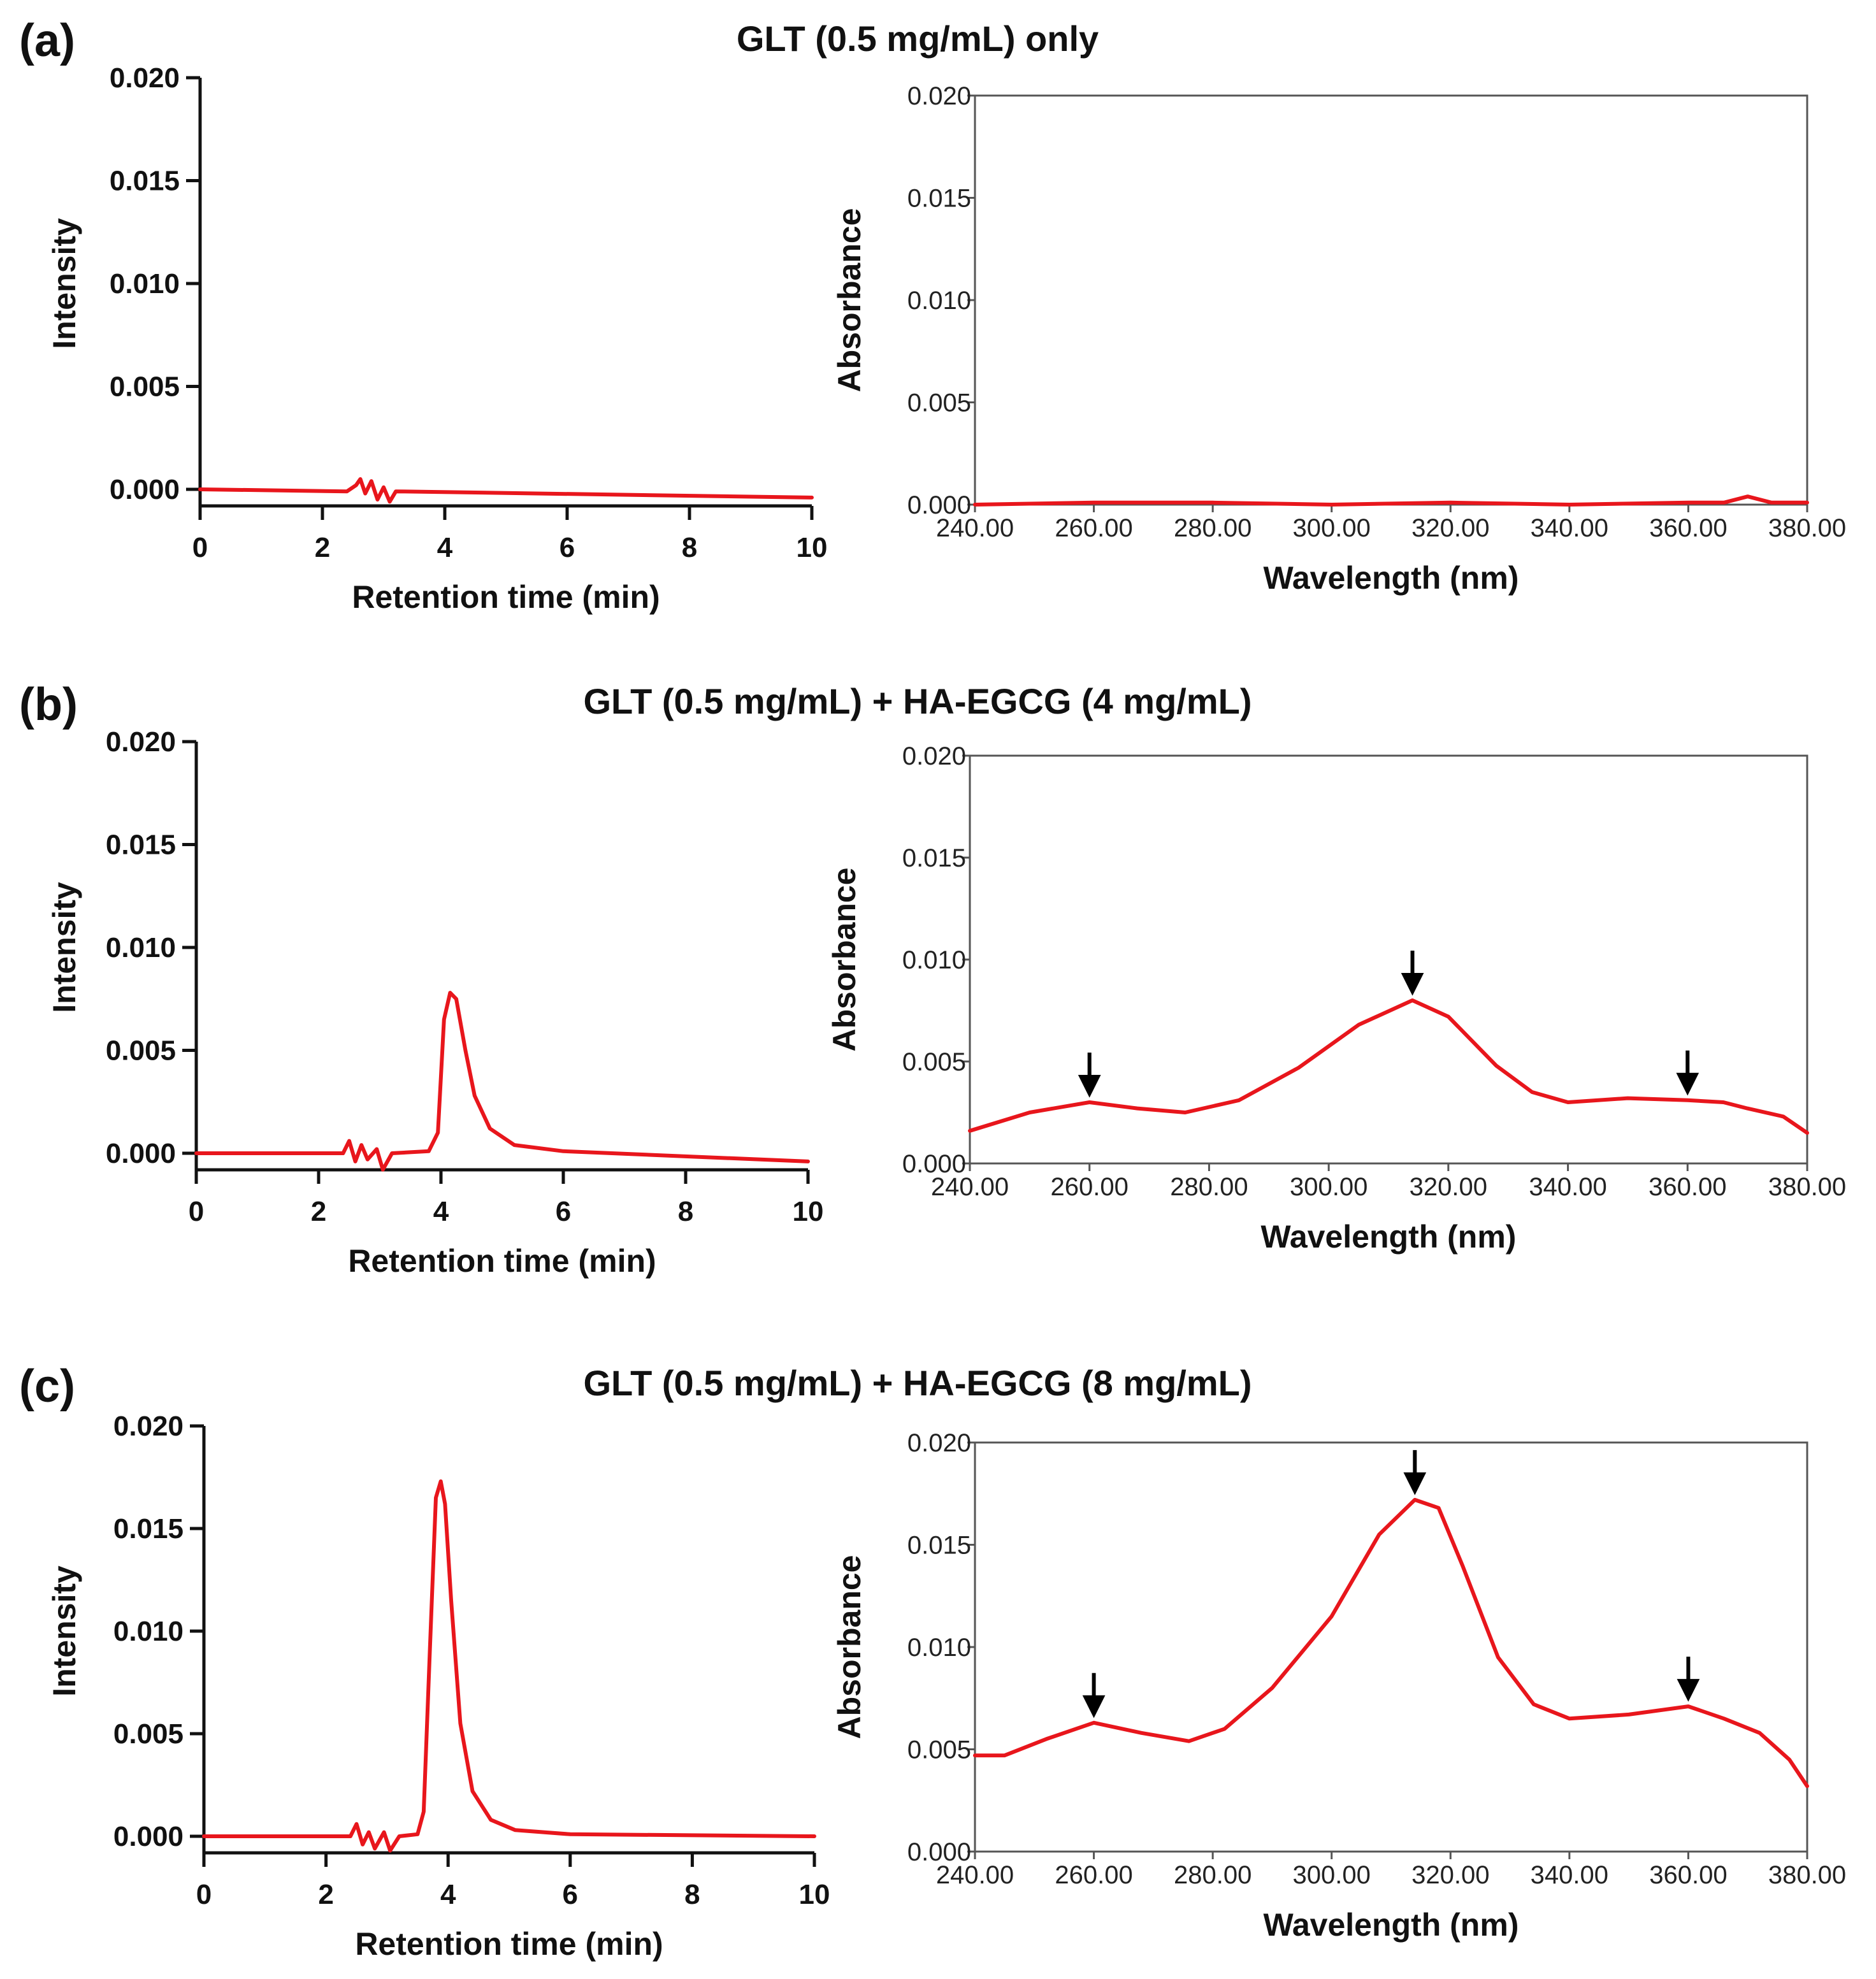 The height and width of the screenshot is (1979, 1876). I want to click on panel-title-c: GLT (0.5 mg/mL) + HA-EGCG (8 mg/mL), so click(917, 1383).